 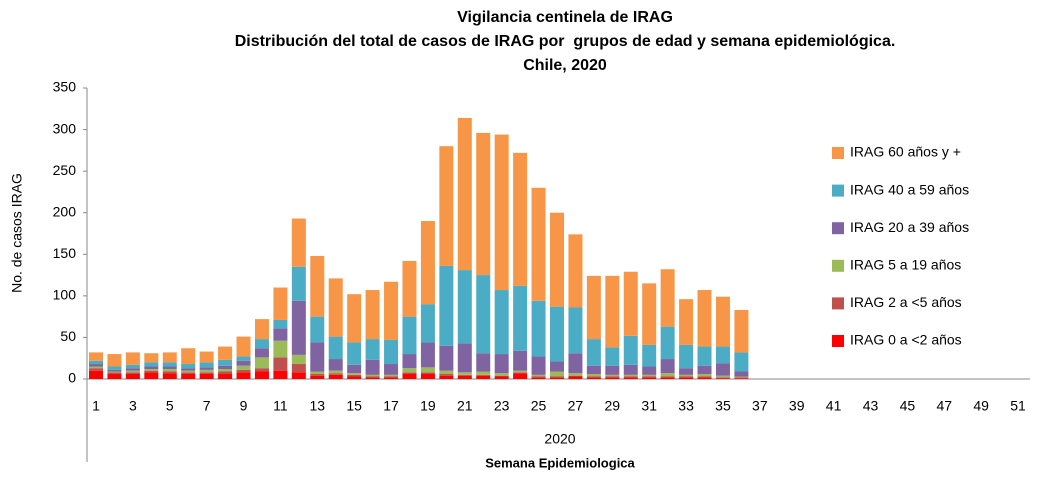 I want to click on x-axis-title: Semana Epidemiologica, so click(x=560, y=462).